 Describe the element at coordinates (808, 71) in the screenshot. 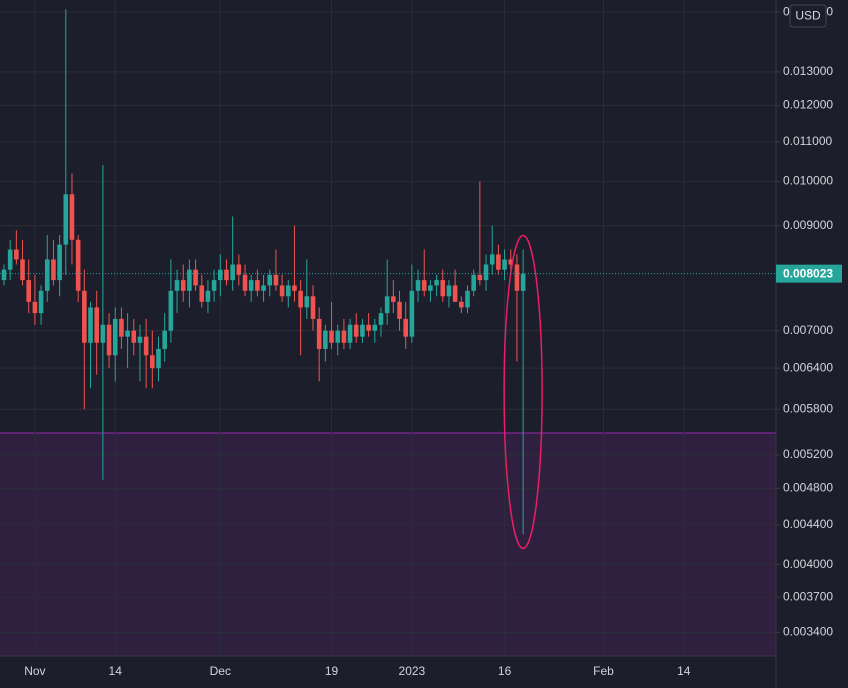

I see `y-tick-label: 0.013000` at that location.